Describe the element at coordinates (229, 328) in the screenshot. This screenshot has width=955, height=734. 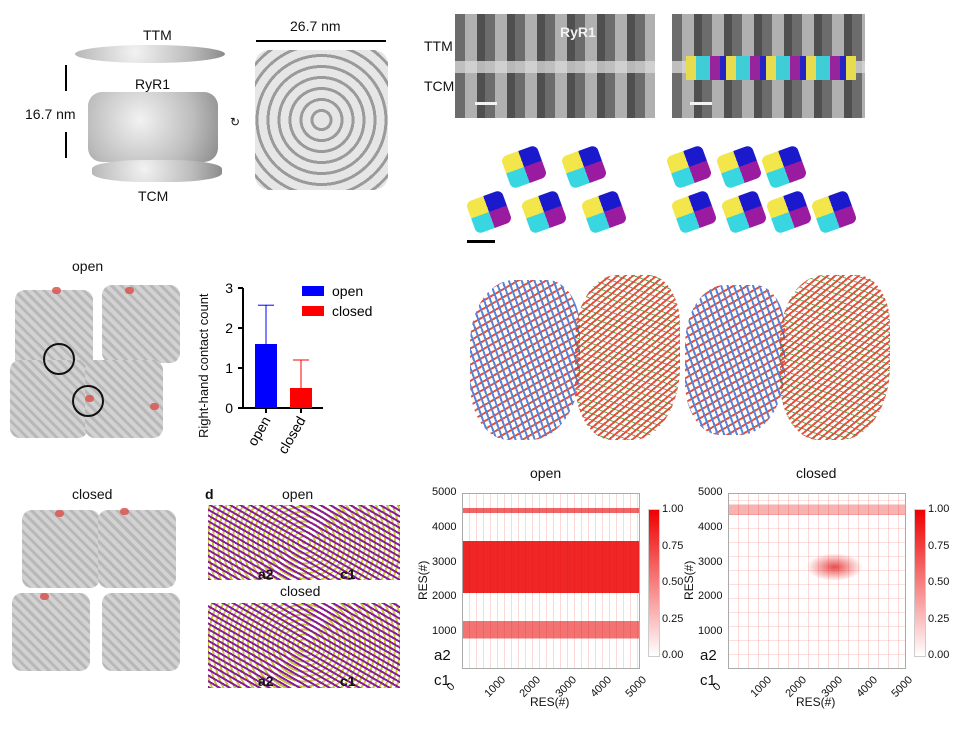
I see `y-tick-label: 2` at that location.